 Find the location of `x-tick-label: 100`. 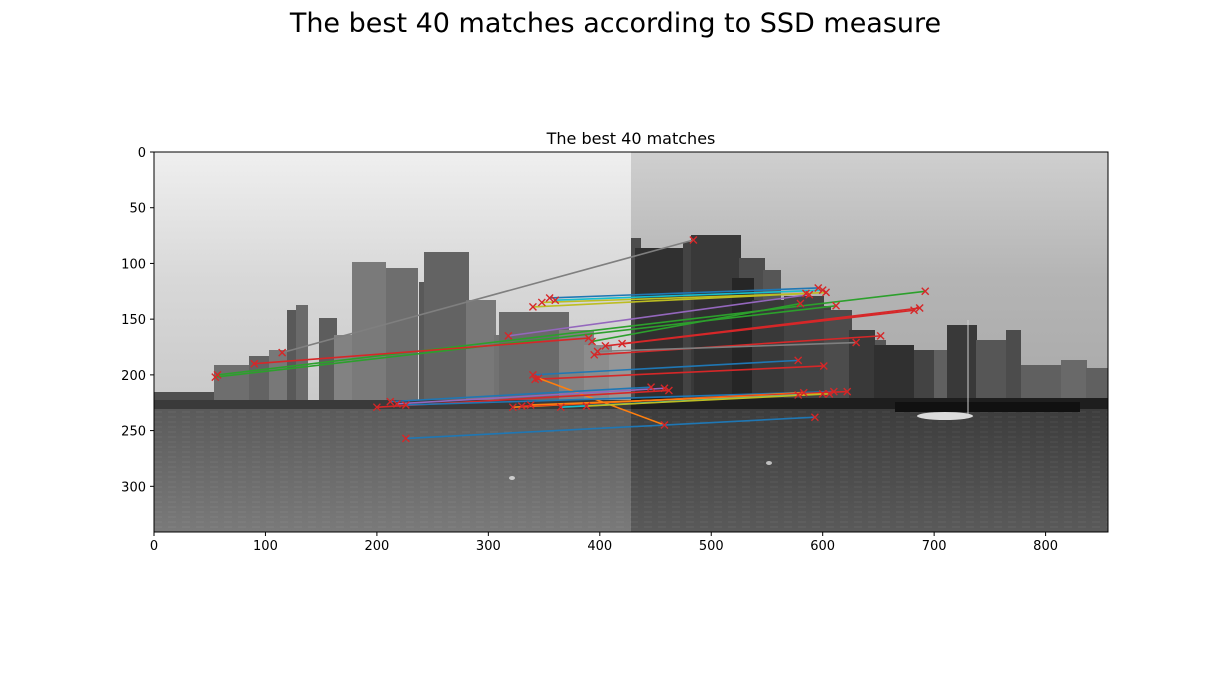

x-tick-label: 100 is located at coordinates (265, 546).